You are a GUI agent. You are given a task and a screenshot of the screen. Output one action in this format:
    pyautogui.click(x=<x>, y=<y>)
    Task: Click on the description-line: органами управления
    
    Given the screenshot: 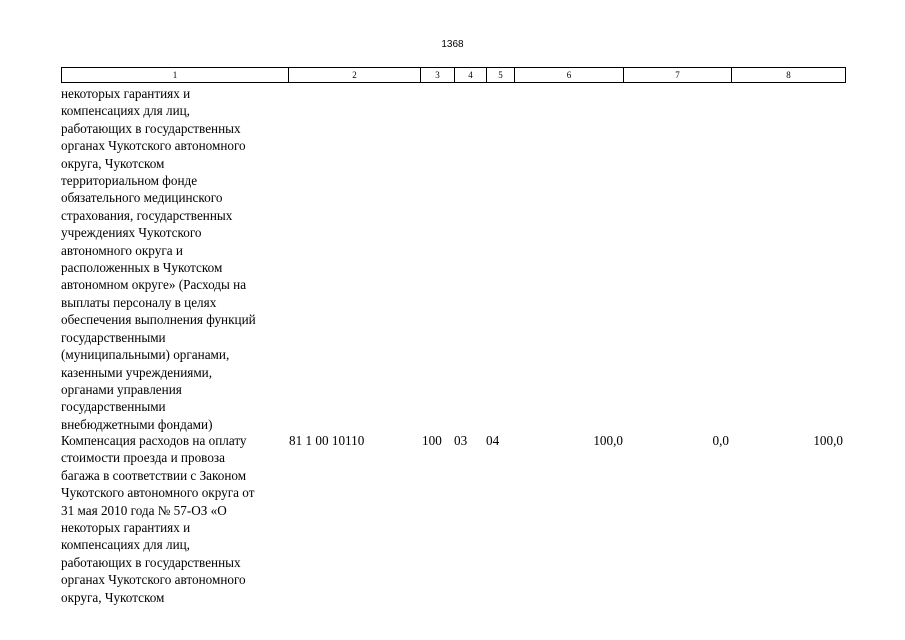 What is the action you would take?
    pyautogui.click(x=121, y=389)
    